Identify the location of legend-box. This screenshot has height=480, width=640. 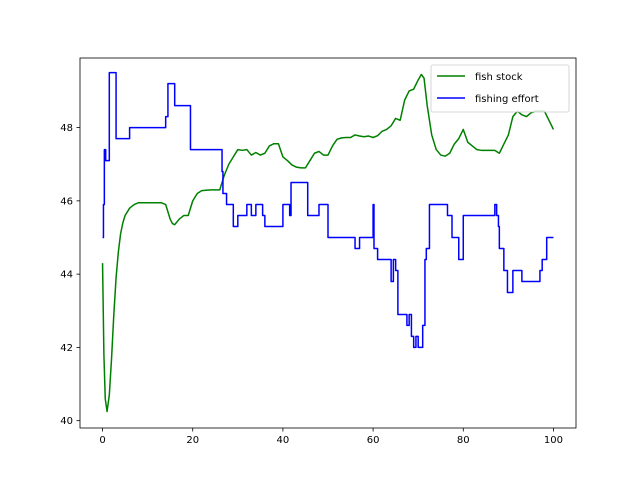
(500, 88).